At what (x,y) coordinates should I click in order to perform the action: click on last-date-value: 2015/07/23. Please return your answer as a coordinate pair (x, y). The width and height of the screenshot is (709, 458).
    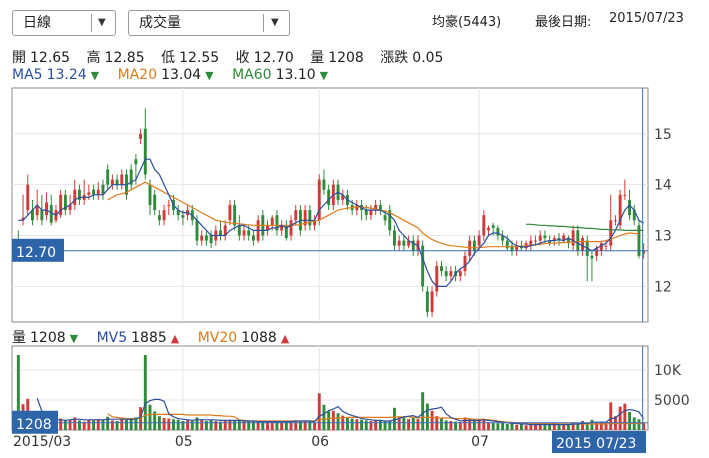
    Looking at the image, I should click on (646, 18).